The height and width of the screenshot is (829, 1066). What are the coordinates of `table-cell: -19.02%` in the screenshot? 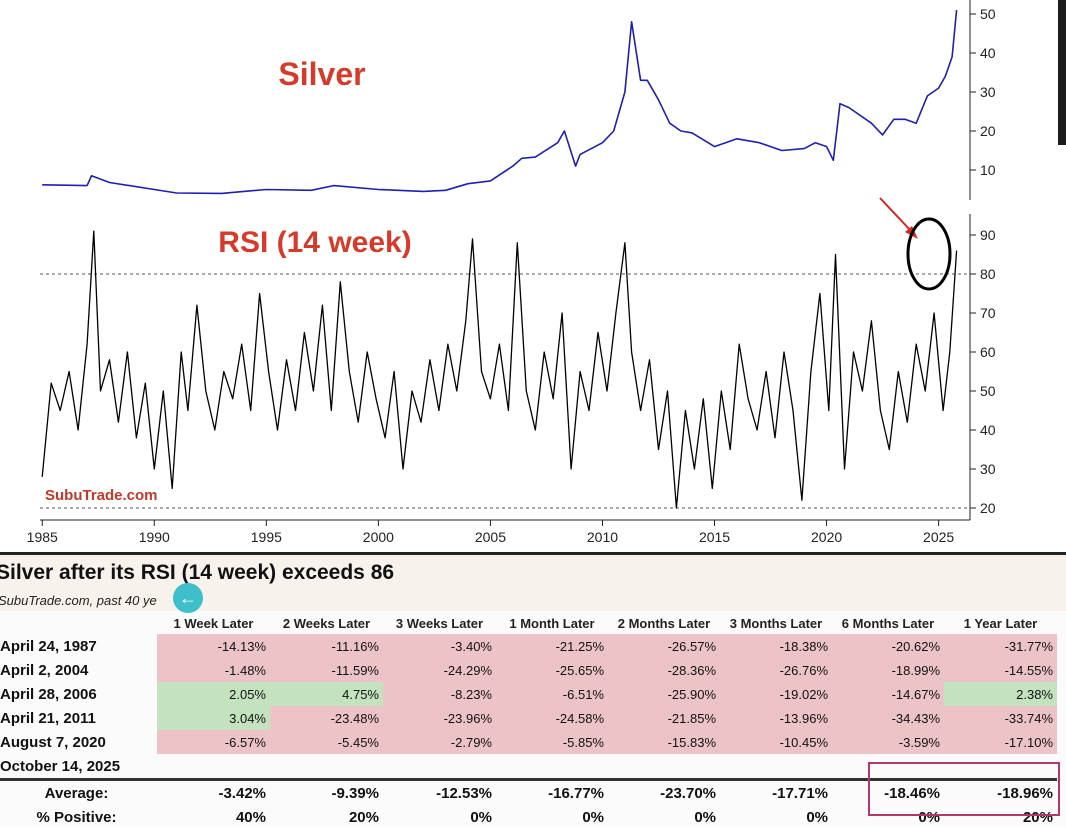 It's located at (776, 694).